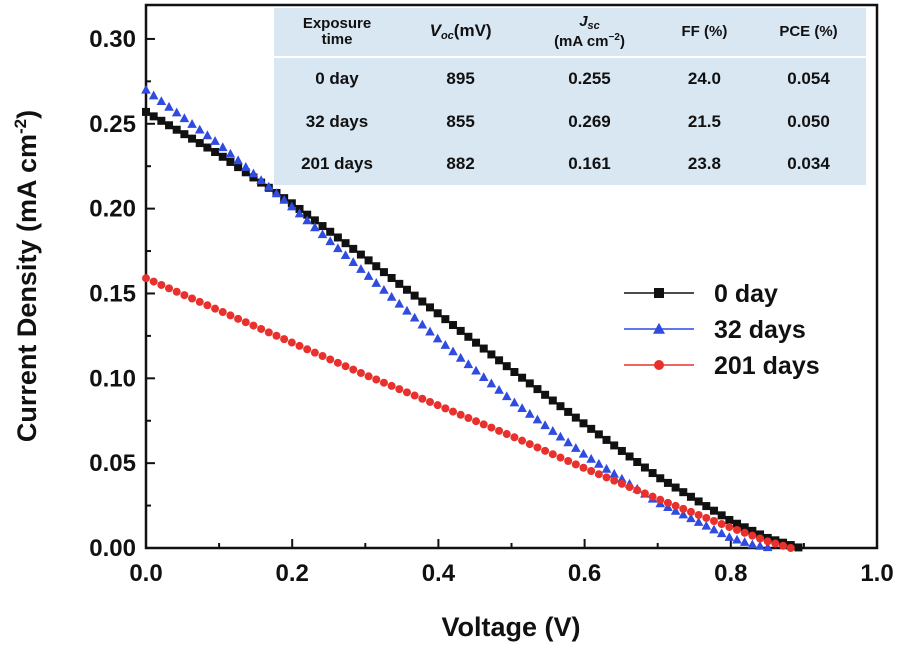 This screenshot has height=648, width=902. Describe the element at coordinates (583, 21) in the screenshot. I see `header-jsc-symbol: J` at that location.